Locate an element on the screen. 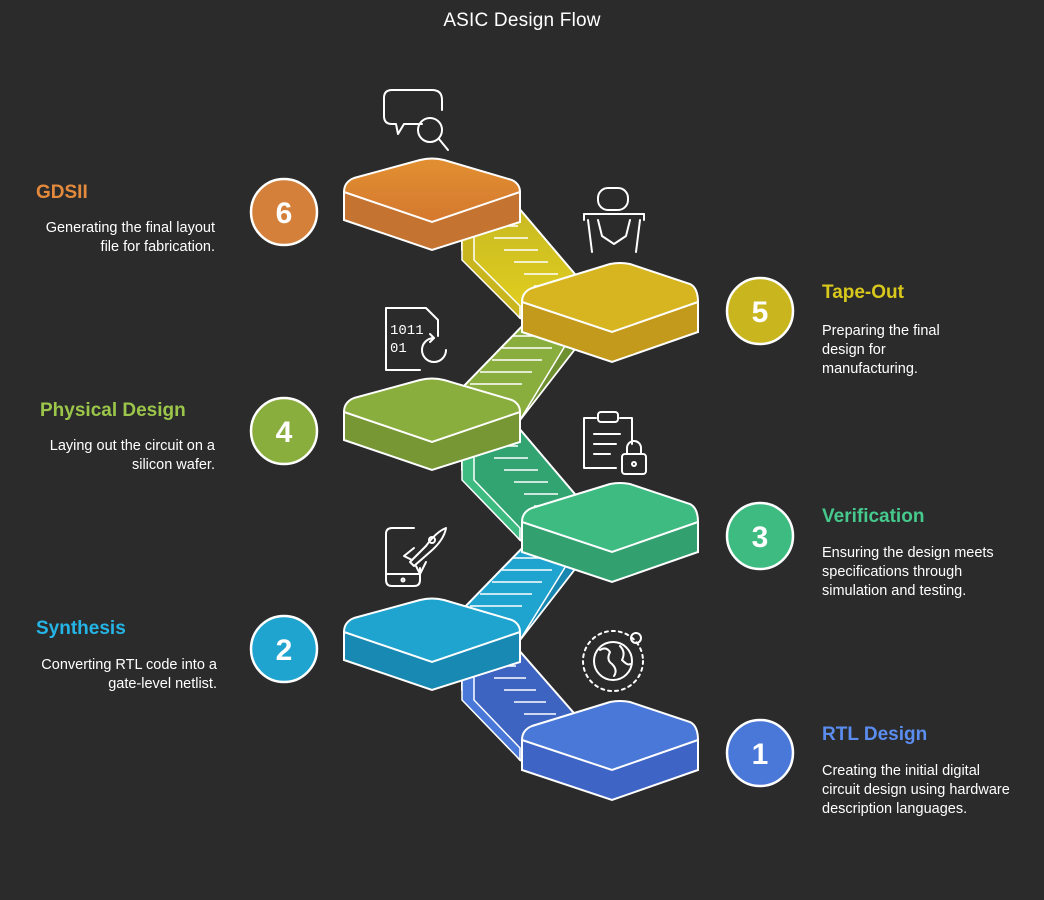 The image size is (1044, 900). diagram-title: ASIC Design Flow is located at coordinates (522, 20).